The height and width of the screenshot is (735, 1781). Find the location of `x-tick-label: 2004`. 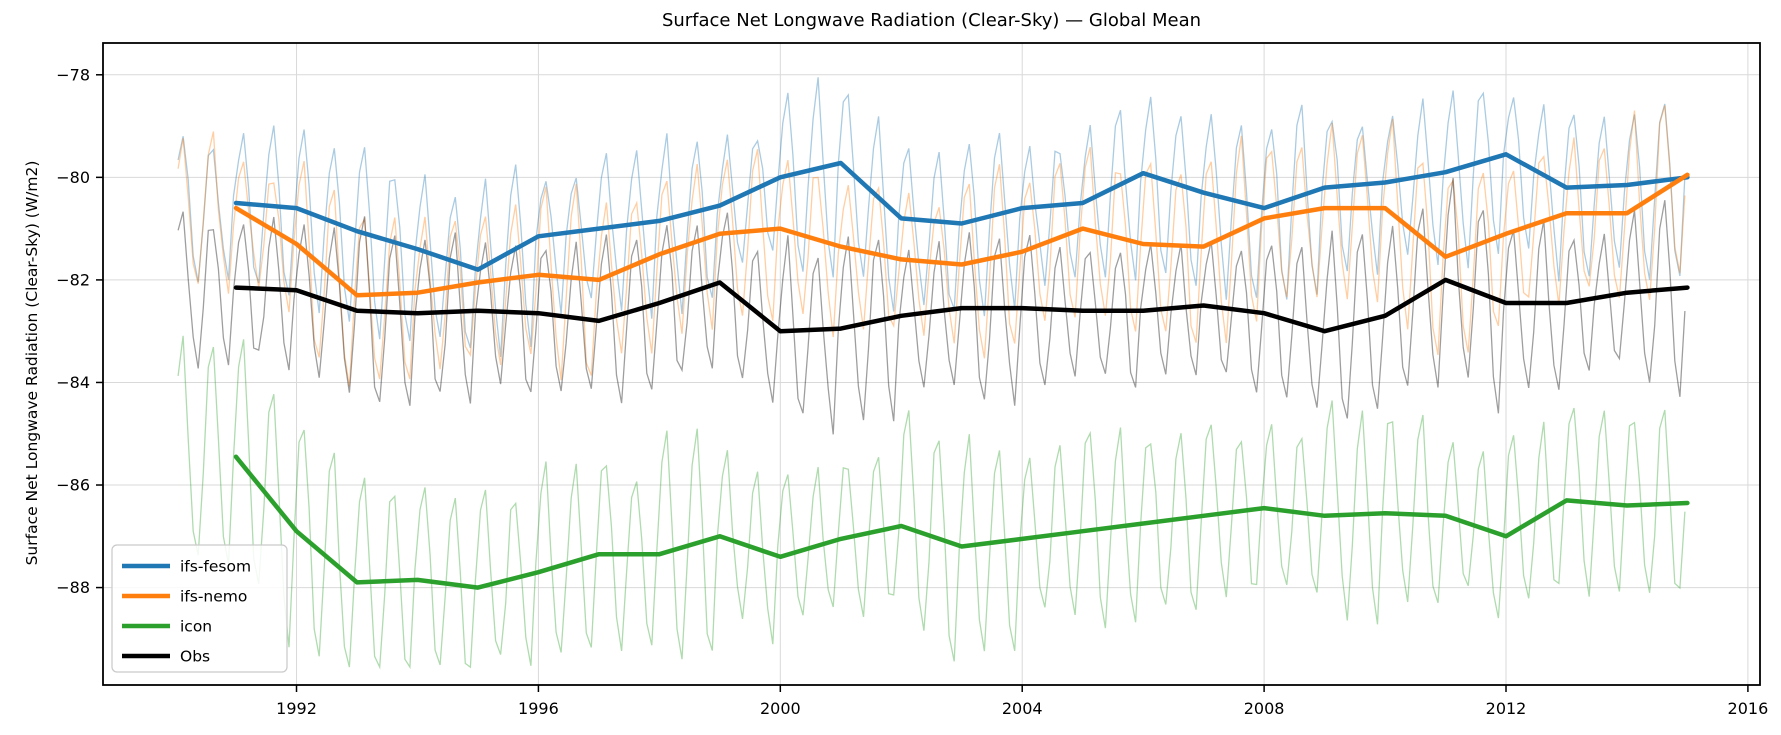

x-tick-label: 2004 is located at coordinates (1022, 708).